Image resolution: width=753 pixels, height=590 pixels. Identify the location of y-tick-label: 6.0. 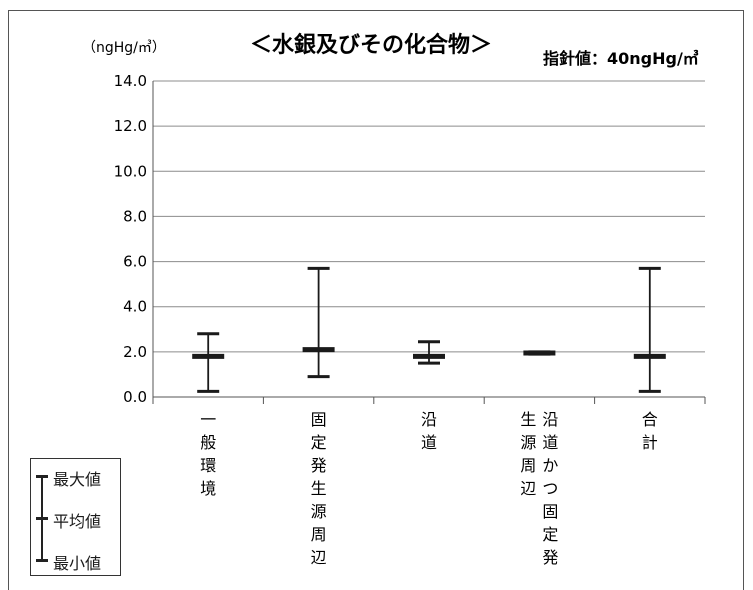
(135, 262).